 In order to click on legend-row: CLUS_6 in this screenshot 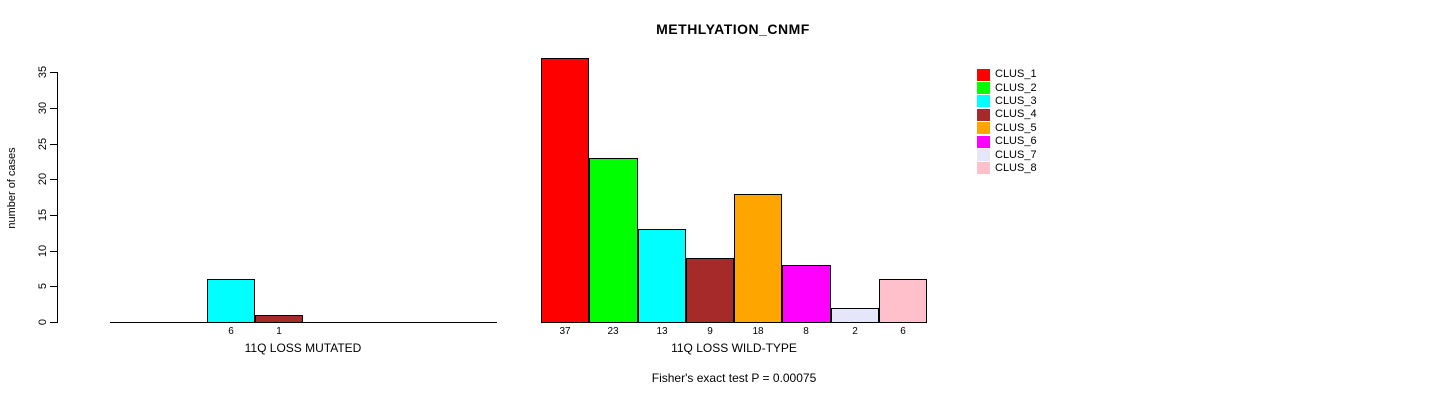, I will do `click(1007, 141)`.